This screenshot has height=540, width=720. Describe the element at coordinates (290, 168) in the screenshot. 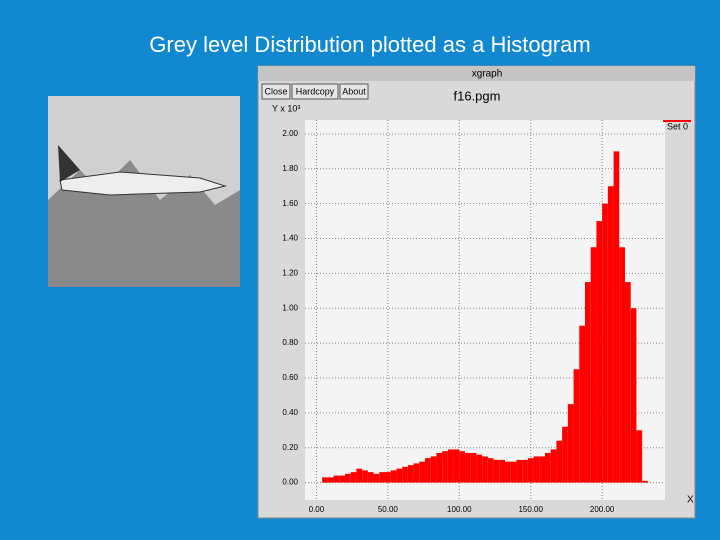

I see `y-tick-label: 1.80` at that location.